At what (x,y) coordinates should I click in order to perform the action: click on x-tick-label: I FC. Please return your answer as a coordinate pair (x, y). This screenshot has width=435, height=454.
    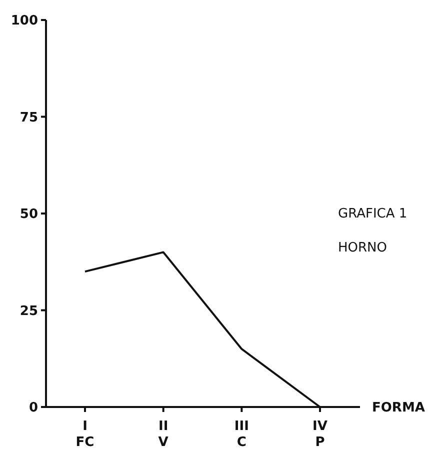
    Looking at the image, I should click on (85, 434).